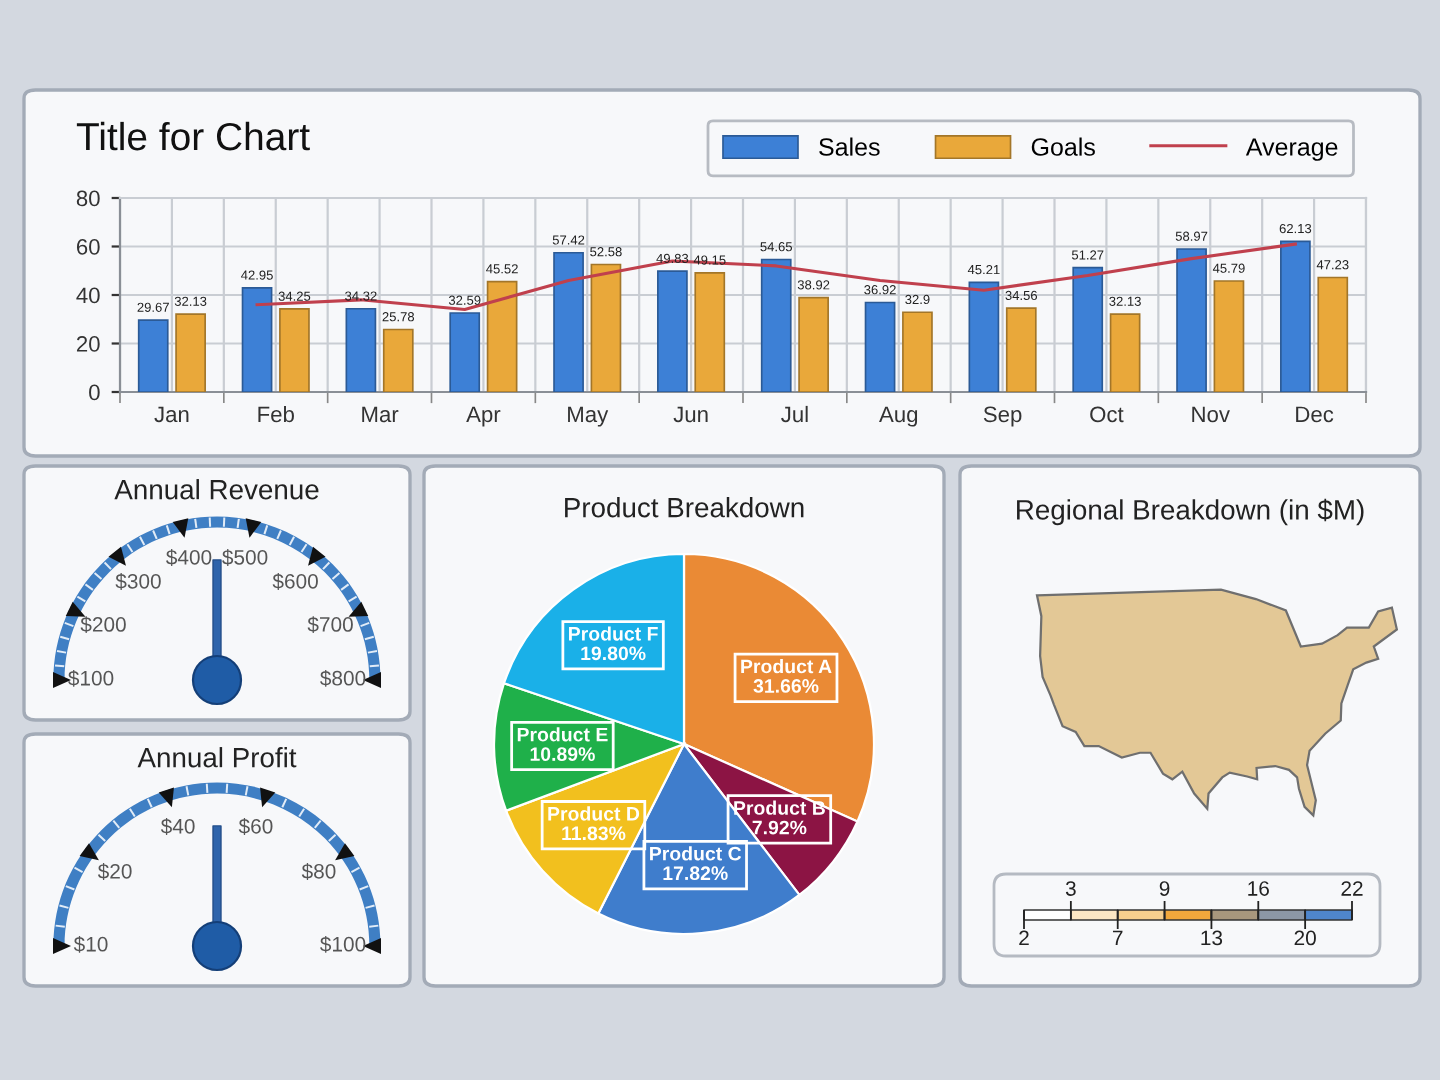  Describe the element at coordinates (779, 827) in the screenshot. I see `data-label: 7.92%` at that location.